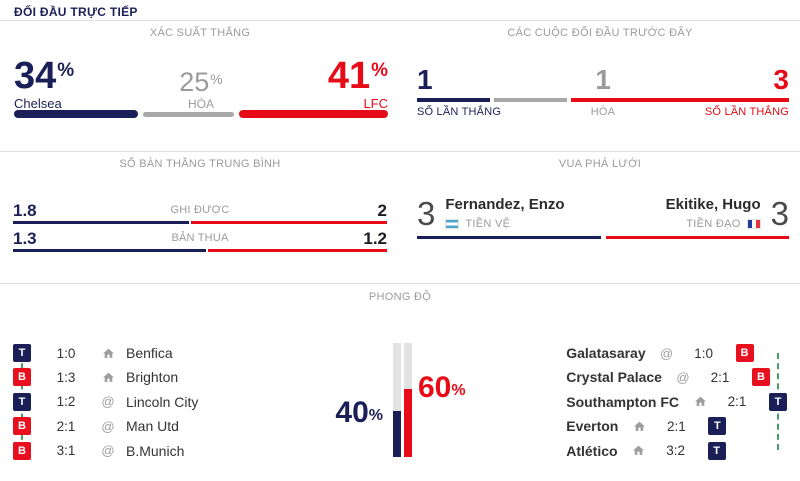 Image resolution: width=800 pixels, height=481 pixels. What do you see at coordinates (530, 100) in the screenshot?
I see `draws-line` at bounding box center [530, 100].